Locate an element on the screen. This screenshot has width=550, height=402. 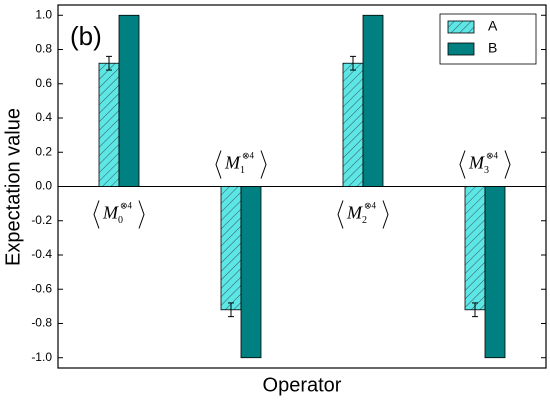
x-tick-label: M 0 ⊗4 is located at coordinates (119, 214).